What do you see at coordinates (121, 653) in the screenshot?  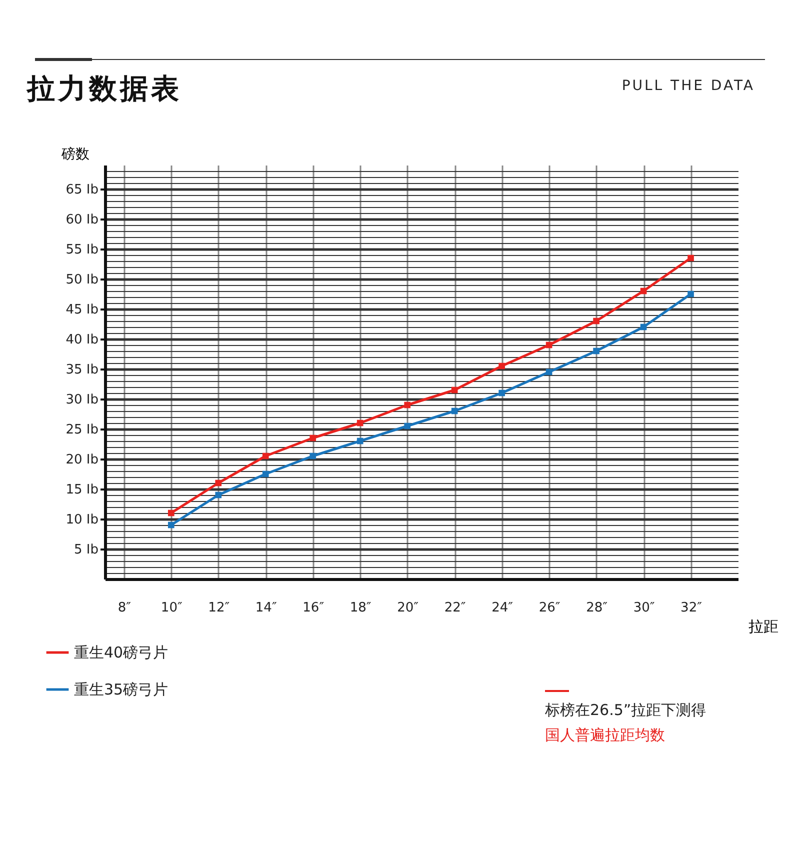 I see `legend-label: 重生40磅弓片` at bounding box center [121, 653].